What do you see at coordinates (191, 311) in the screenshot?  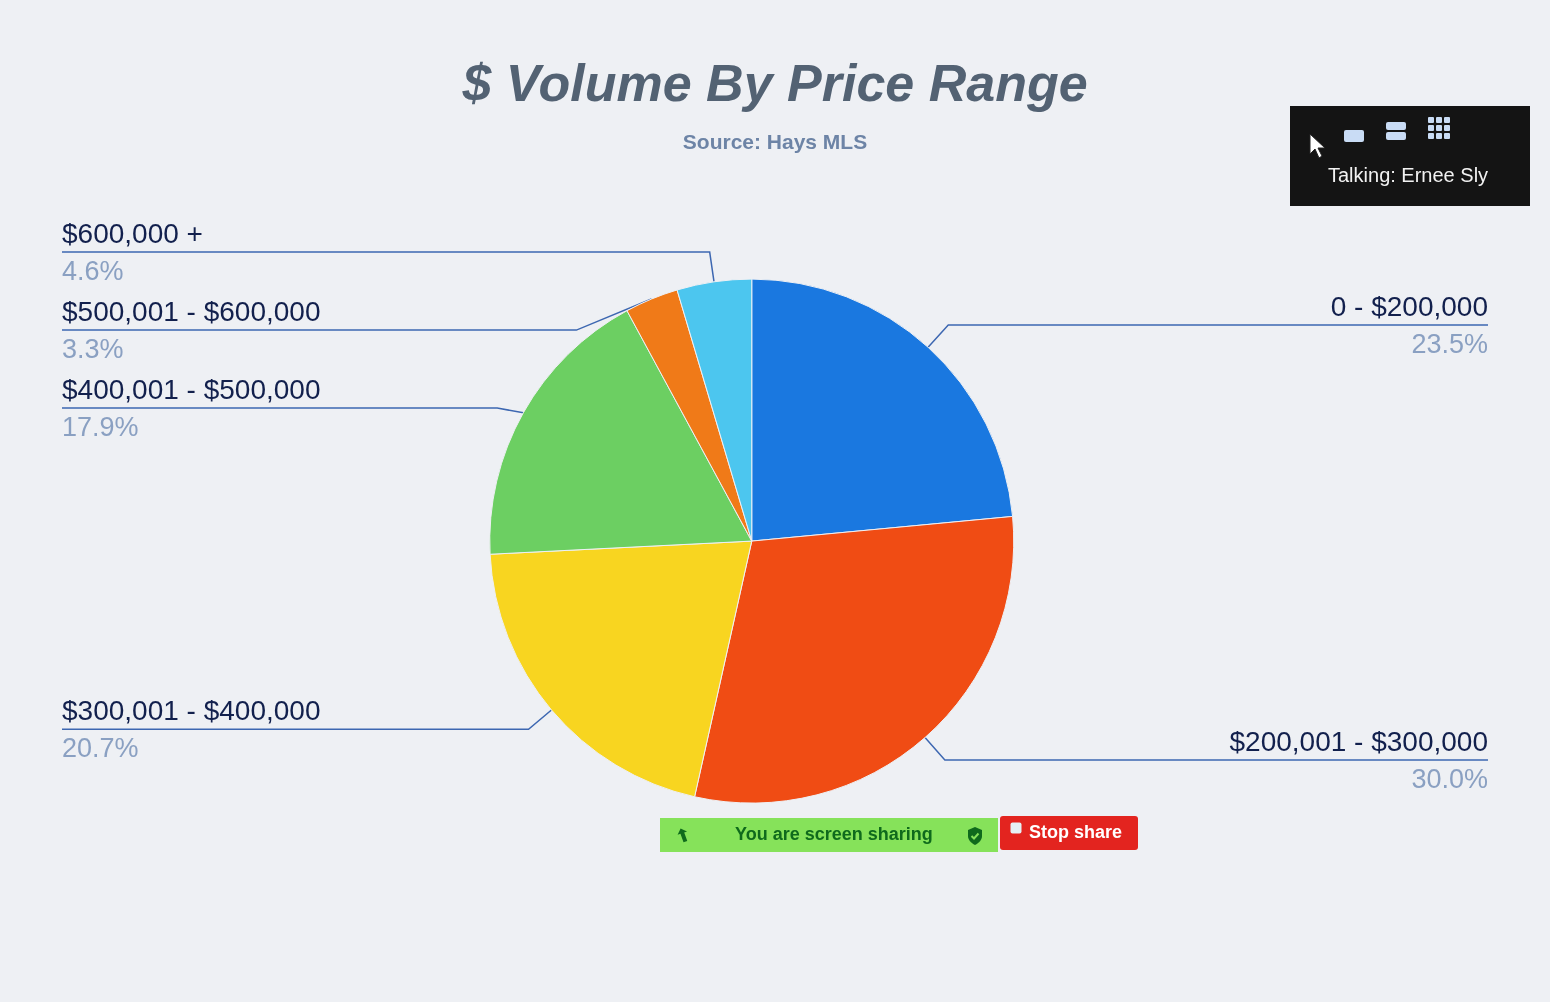 I see `slice-label: $500,001 - $600,000` at bounding box center [191, 311].